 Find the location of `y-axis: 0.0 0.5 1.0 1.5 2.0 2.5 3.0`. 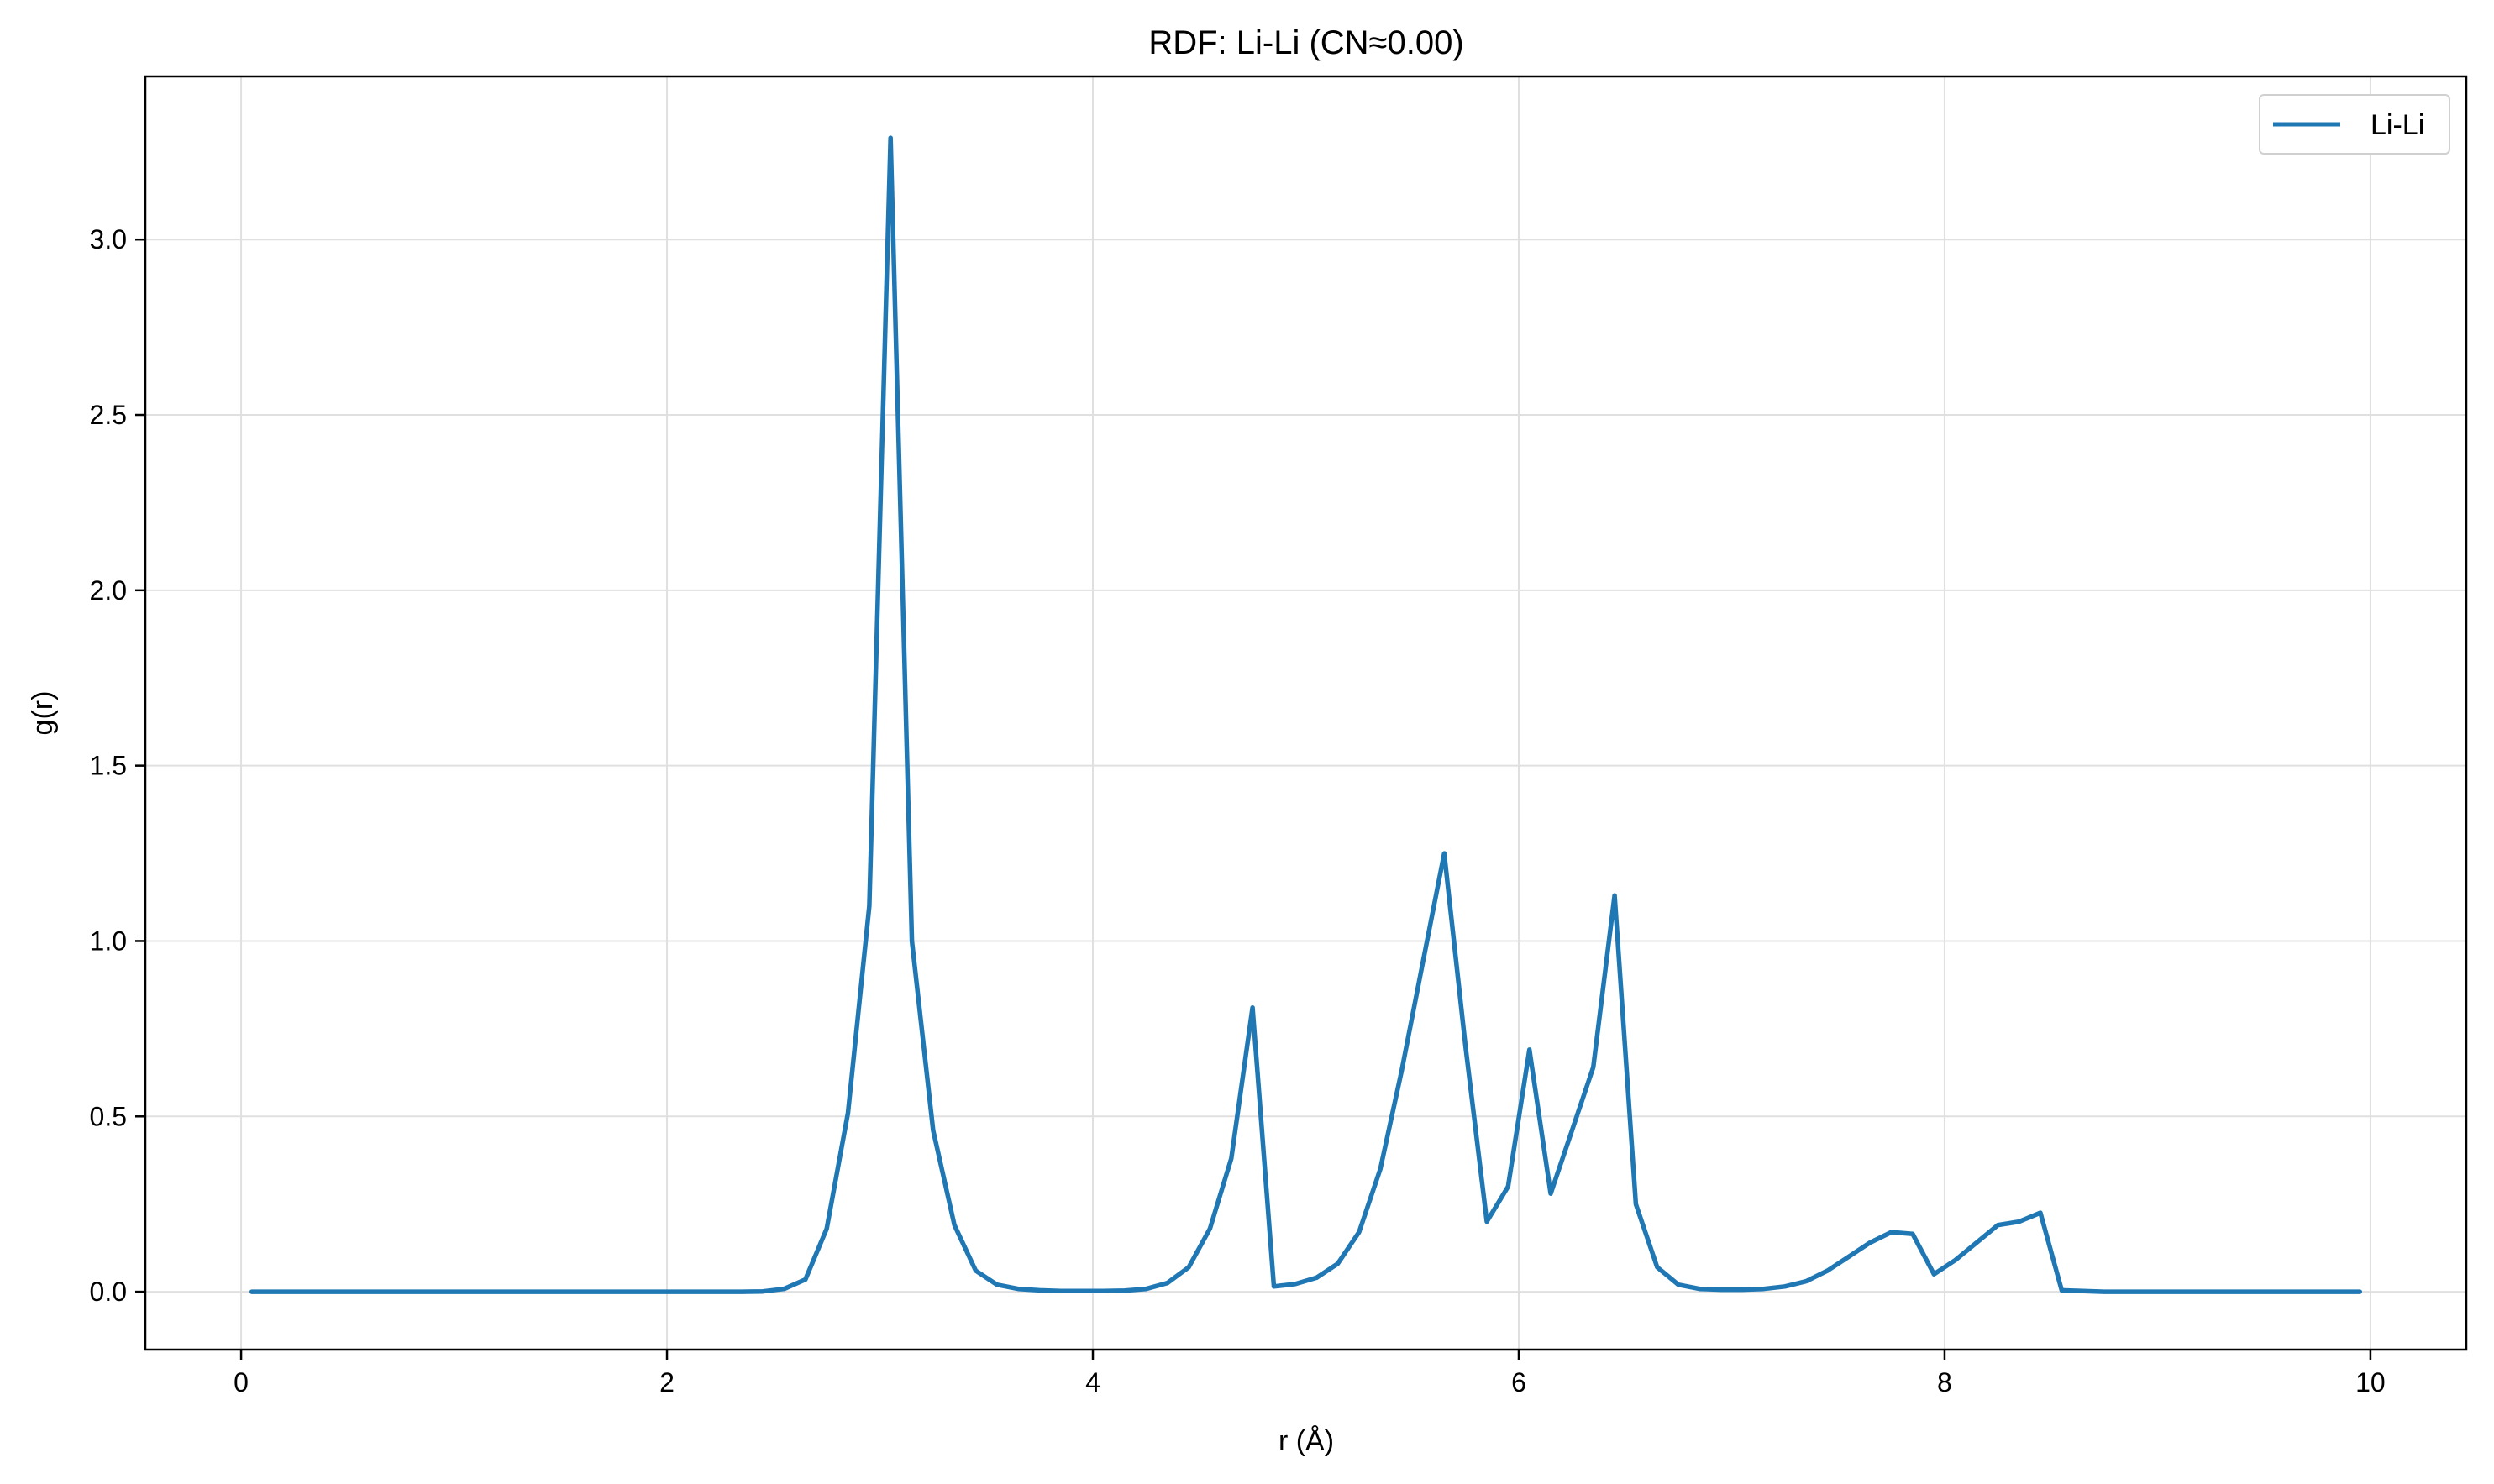

y-axis: 0.0 0.5 1.0 1.5 2.0 2.5 3.0 is located at coordinates (117, 766).